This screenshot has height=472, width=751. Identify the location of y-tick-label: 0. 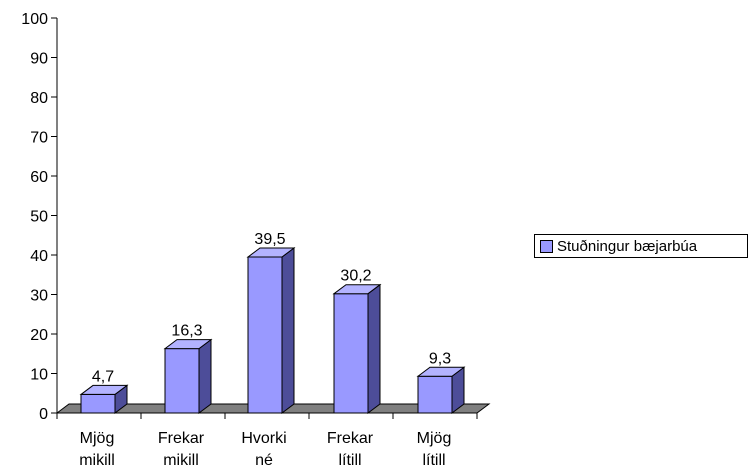
(43, 414).